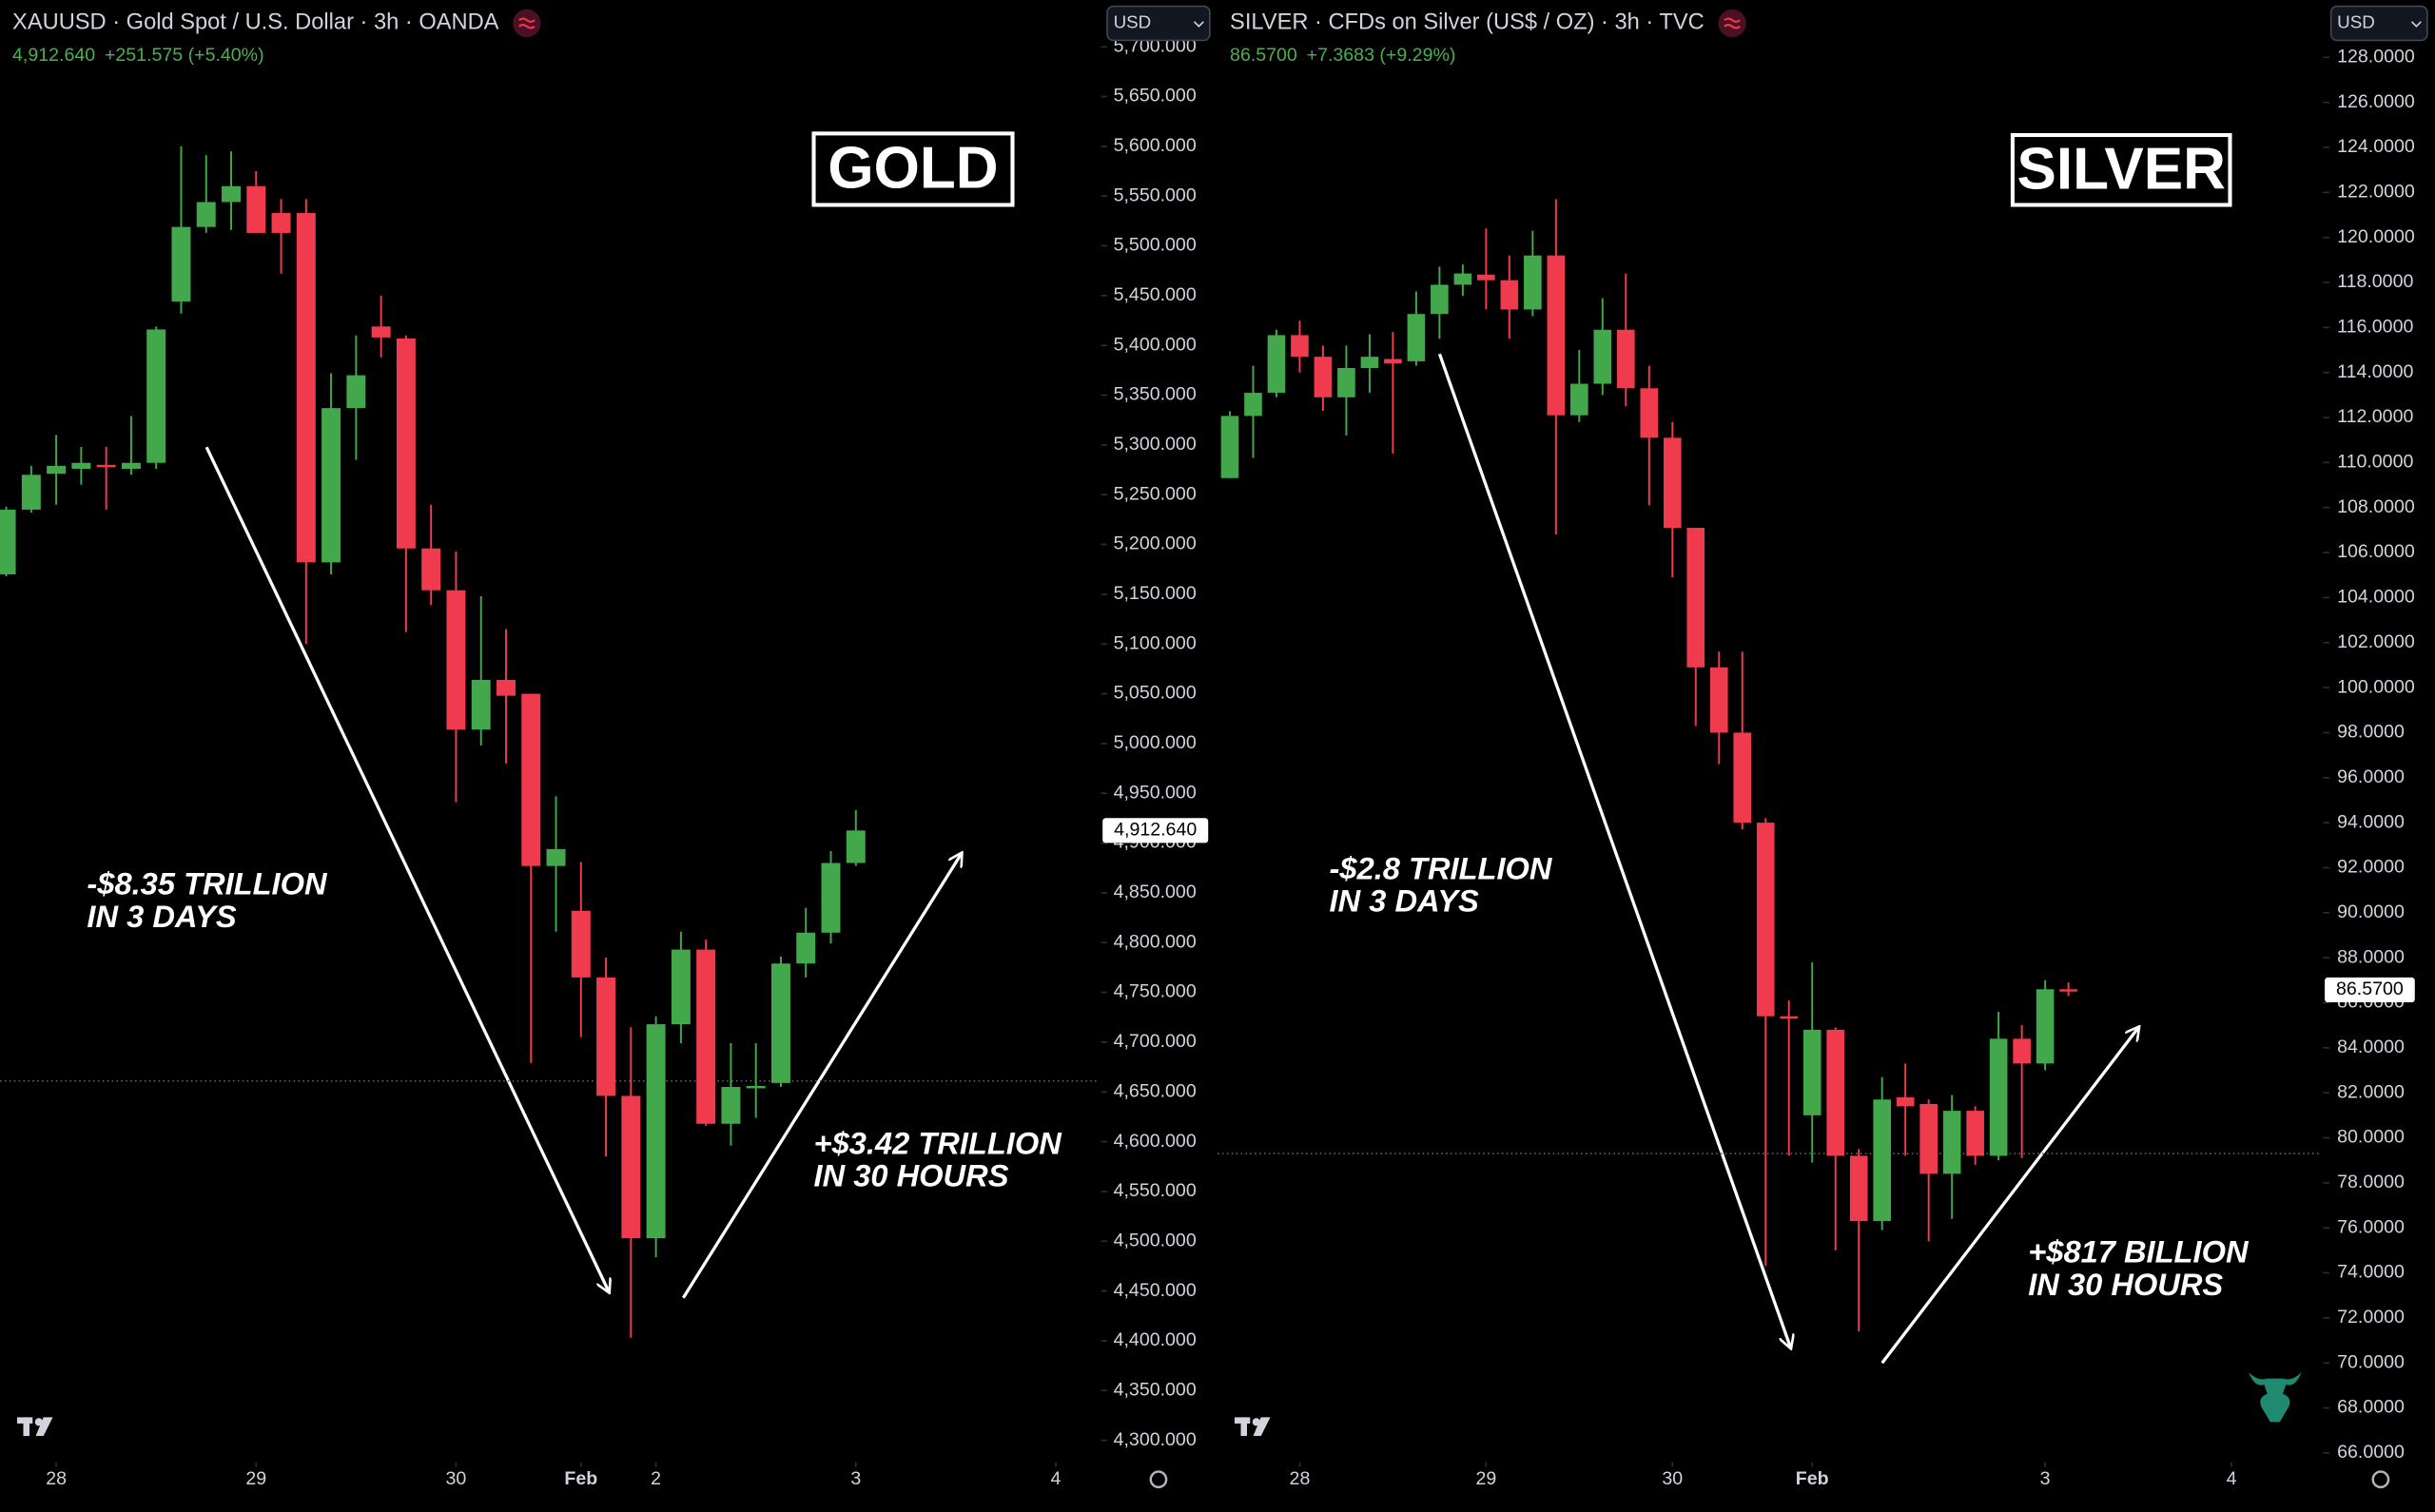  I want to click on x-tick-label: 2, so click(656, 1479).